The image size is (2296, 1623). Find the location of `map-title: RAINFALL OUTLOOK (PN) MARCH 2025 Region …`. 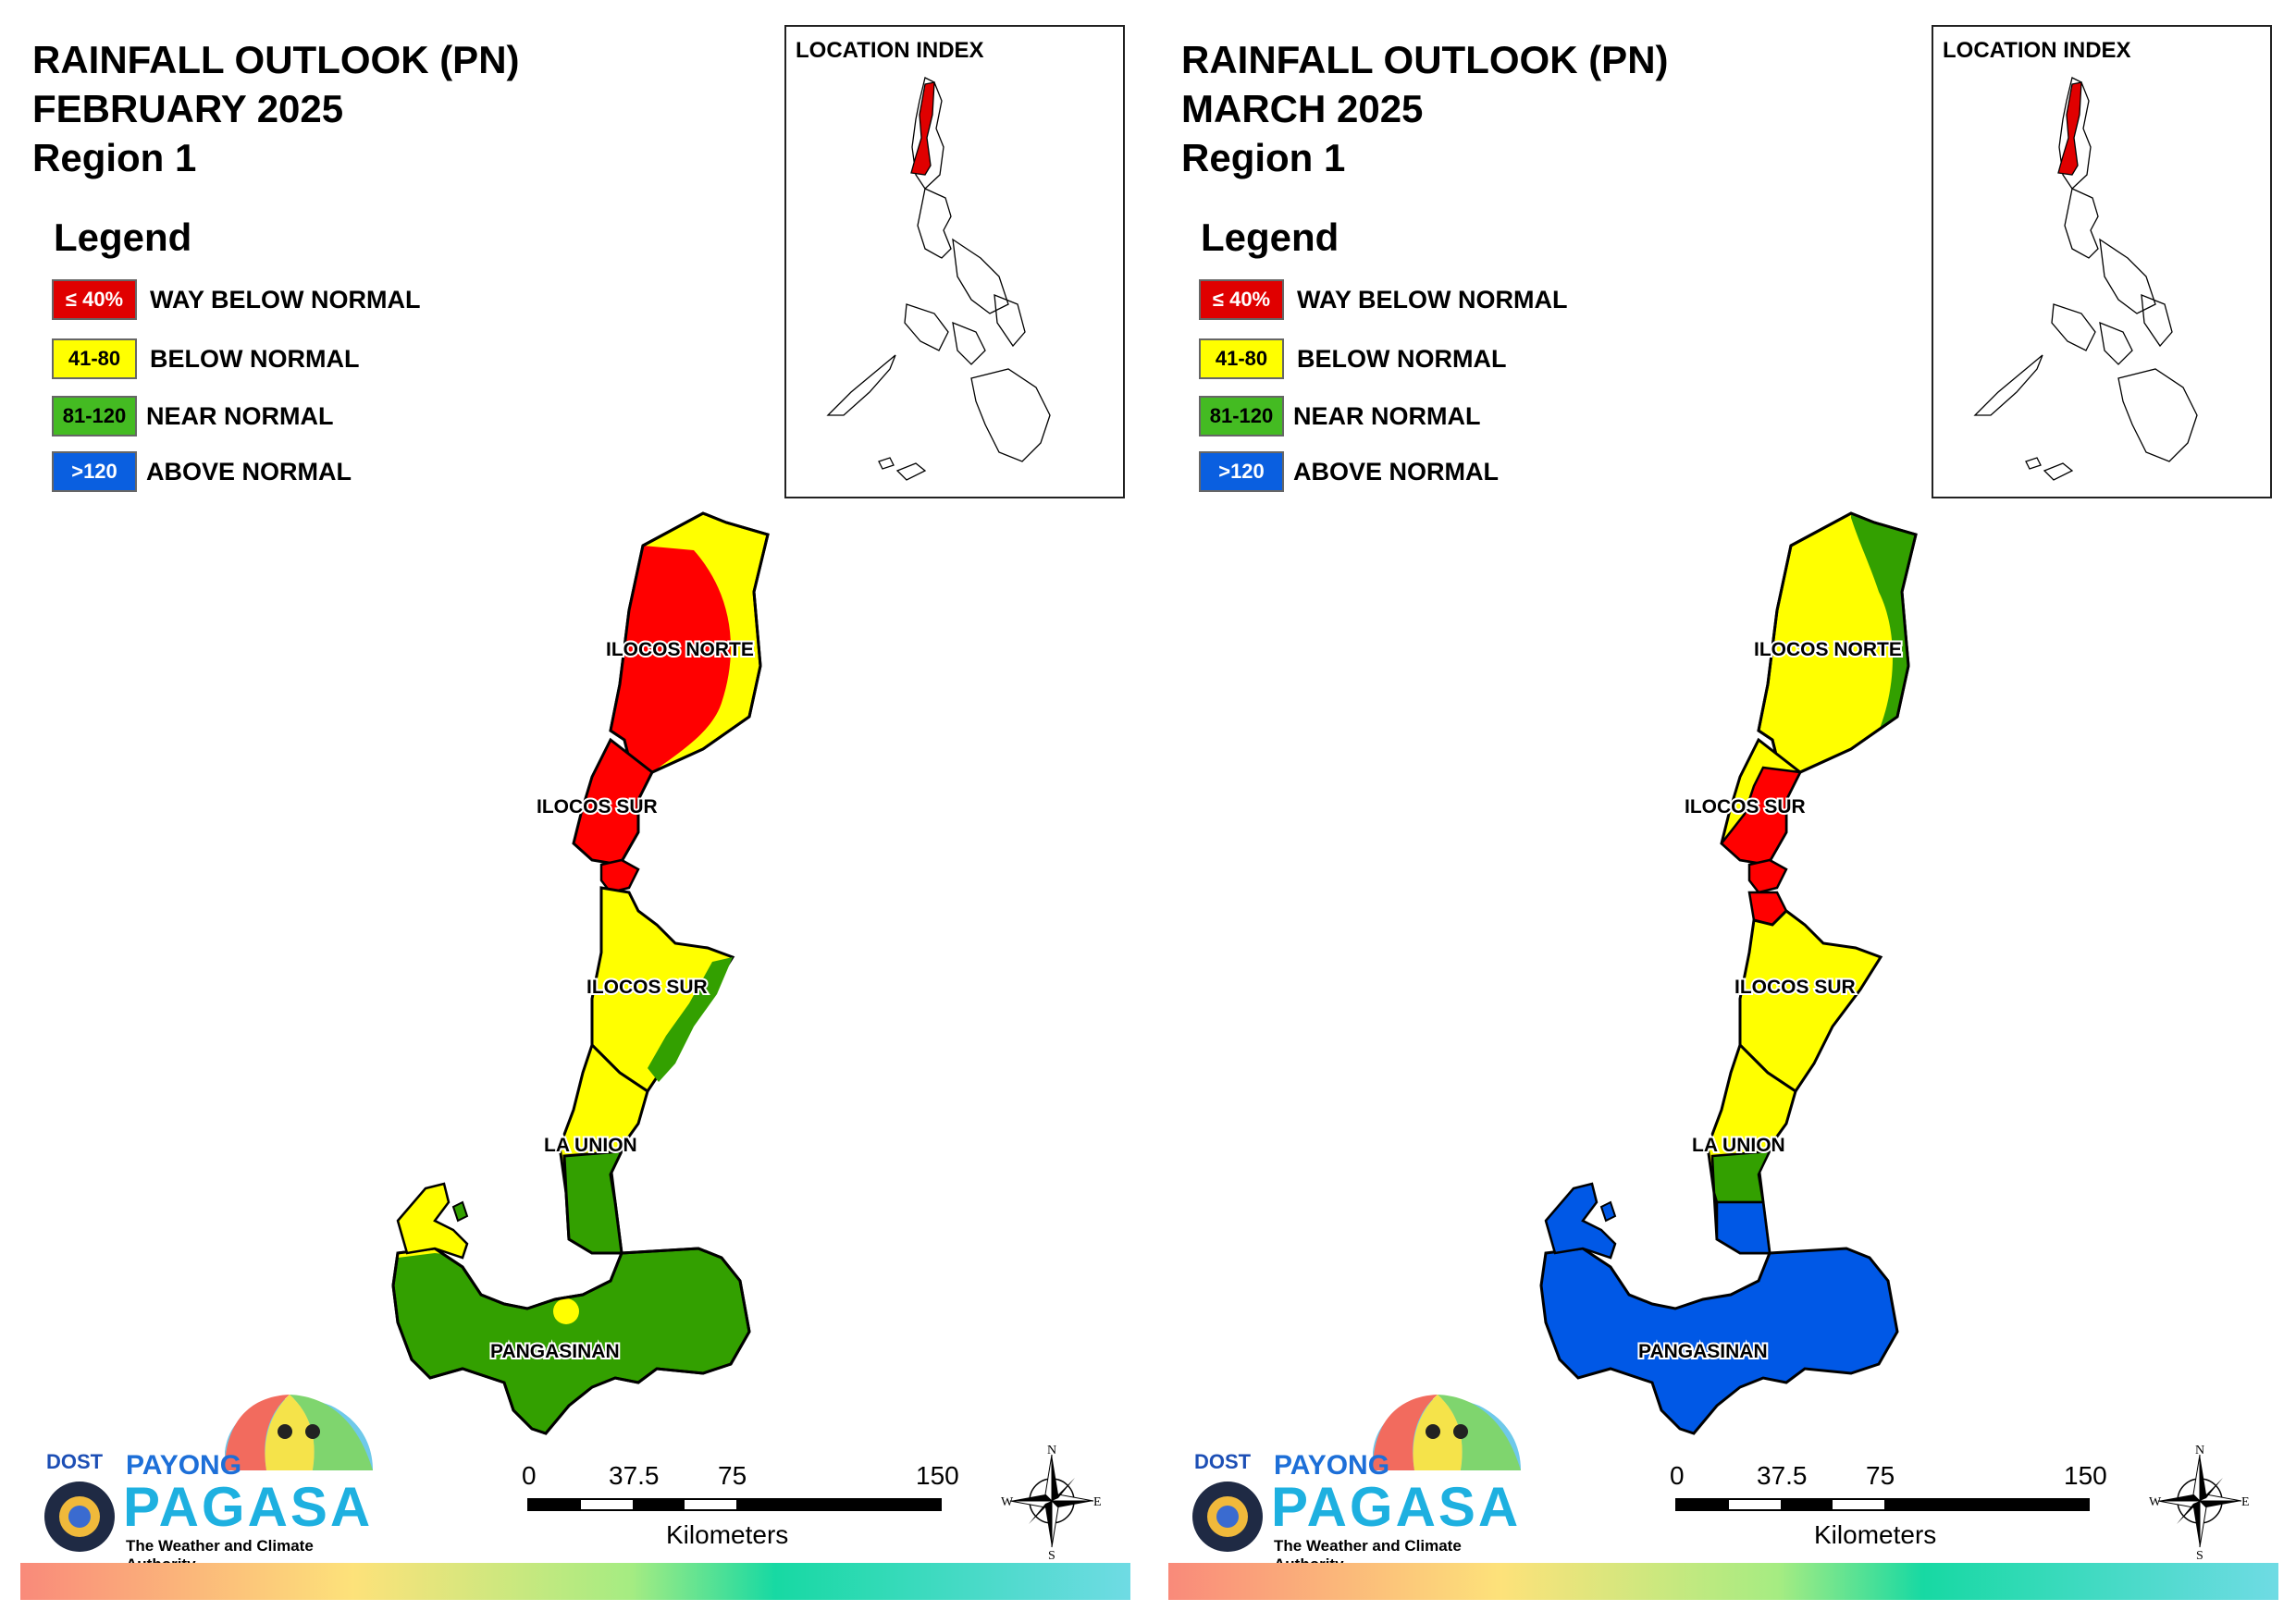

map-title: RAINFALL OUTLOOK (PN) MARCH 2025 Region … is located at coordinates (1425, 108).